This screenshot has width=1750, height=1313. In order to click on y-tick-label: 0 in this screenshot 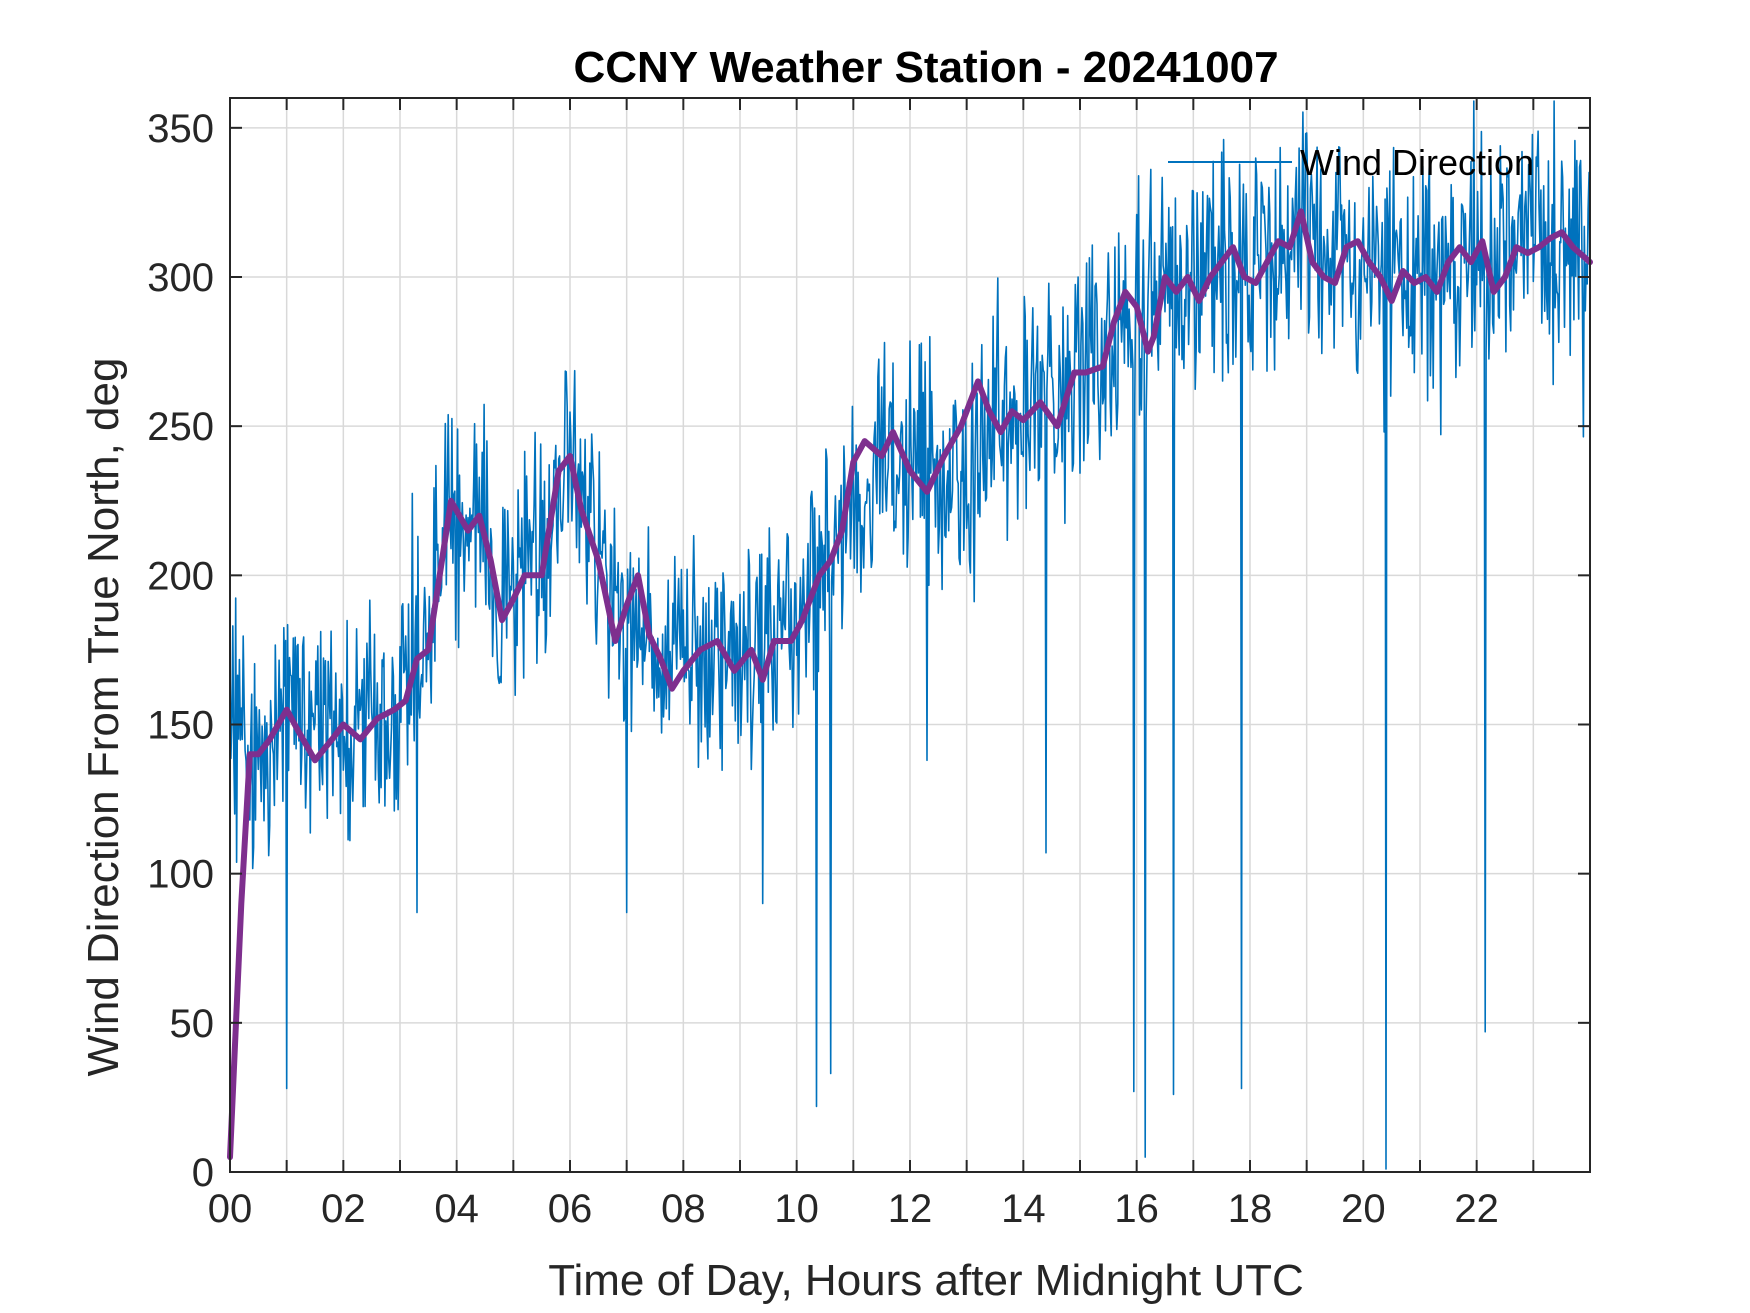, I will do `click(203, 1173)`.